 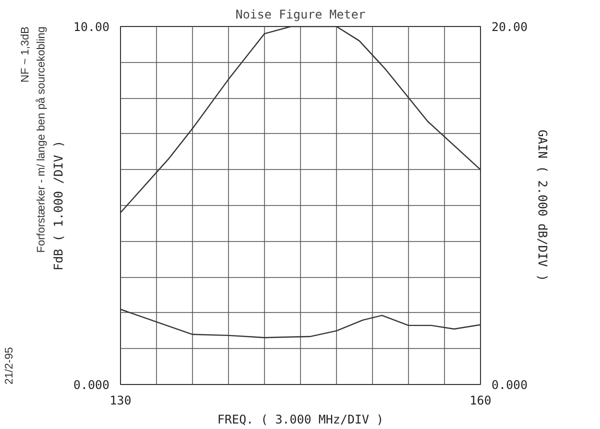 I want to click on x-tick-label: 160, so click(x=481, y=401).